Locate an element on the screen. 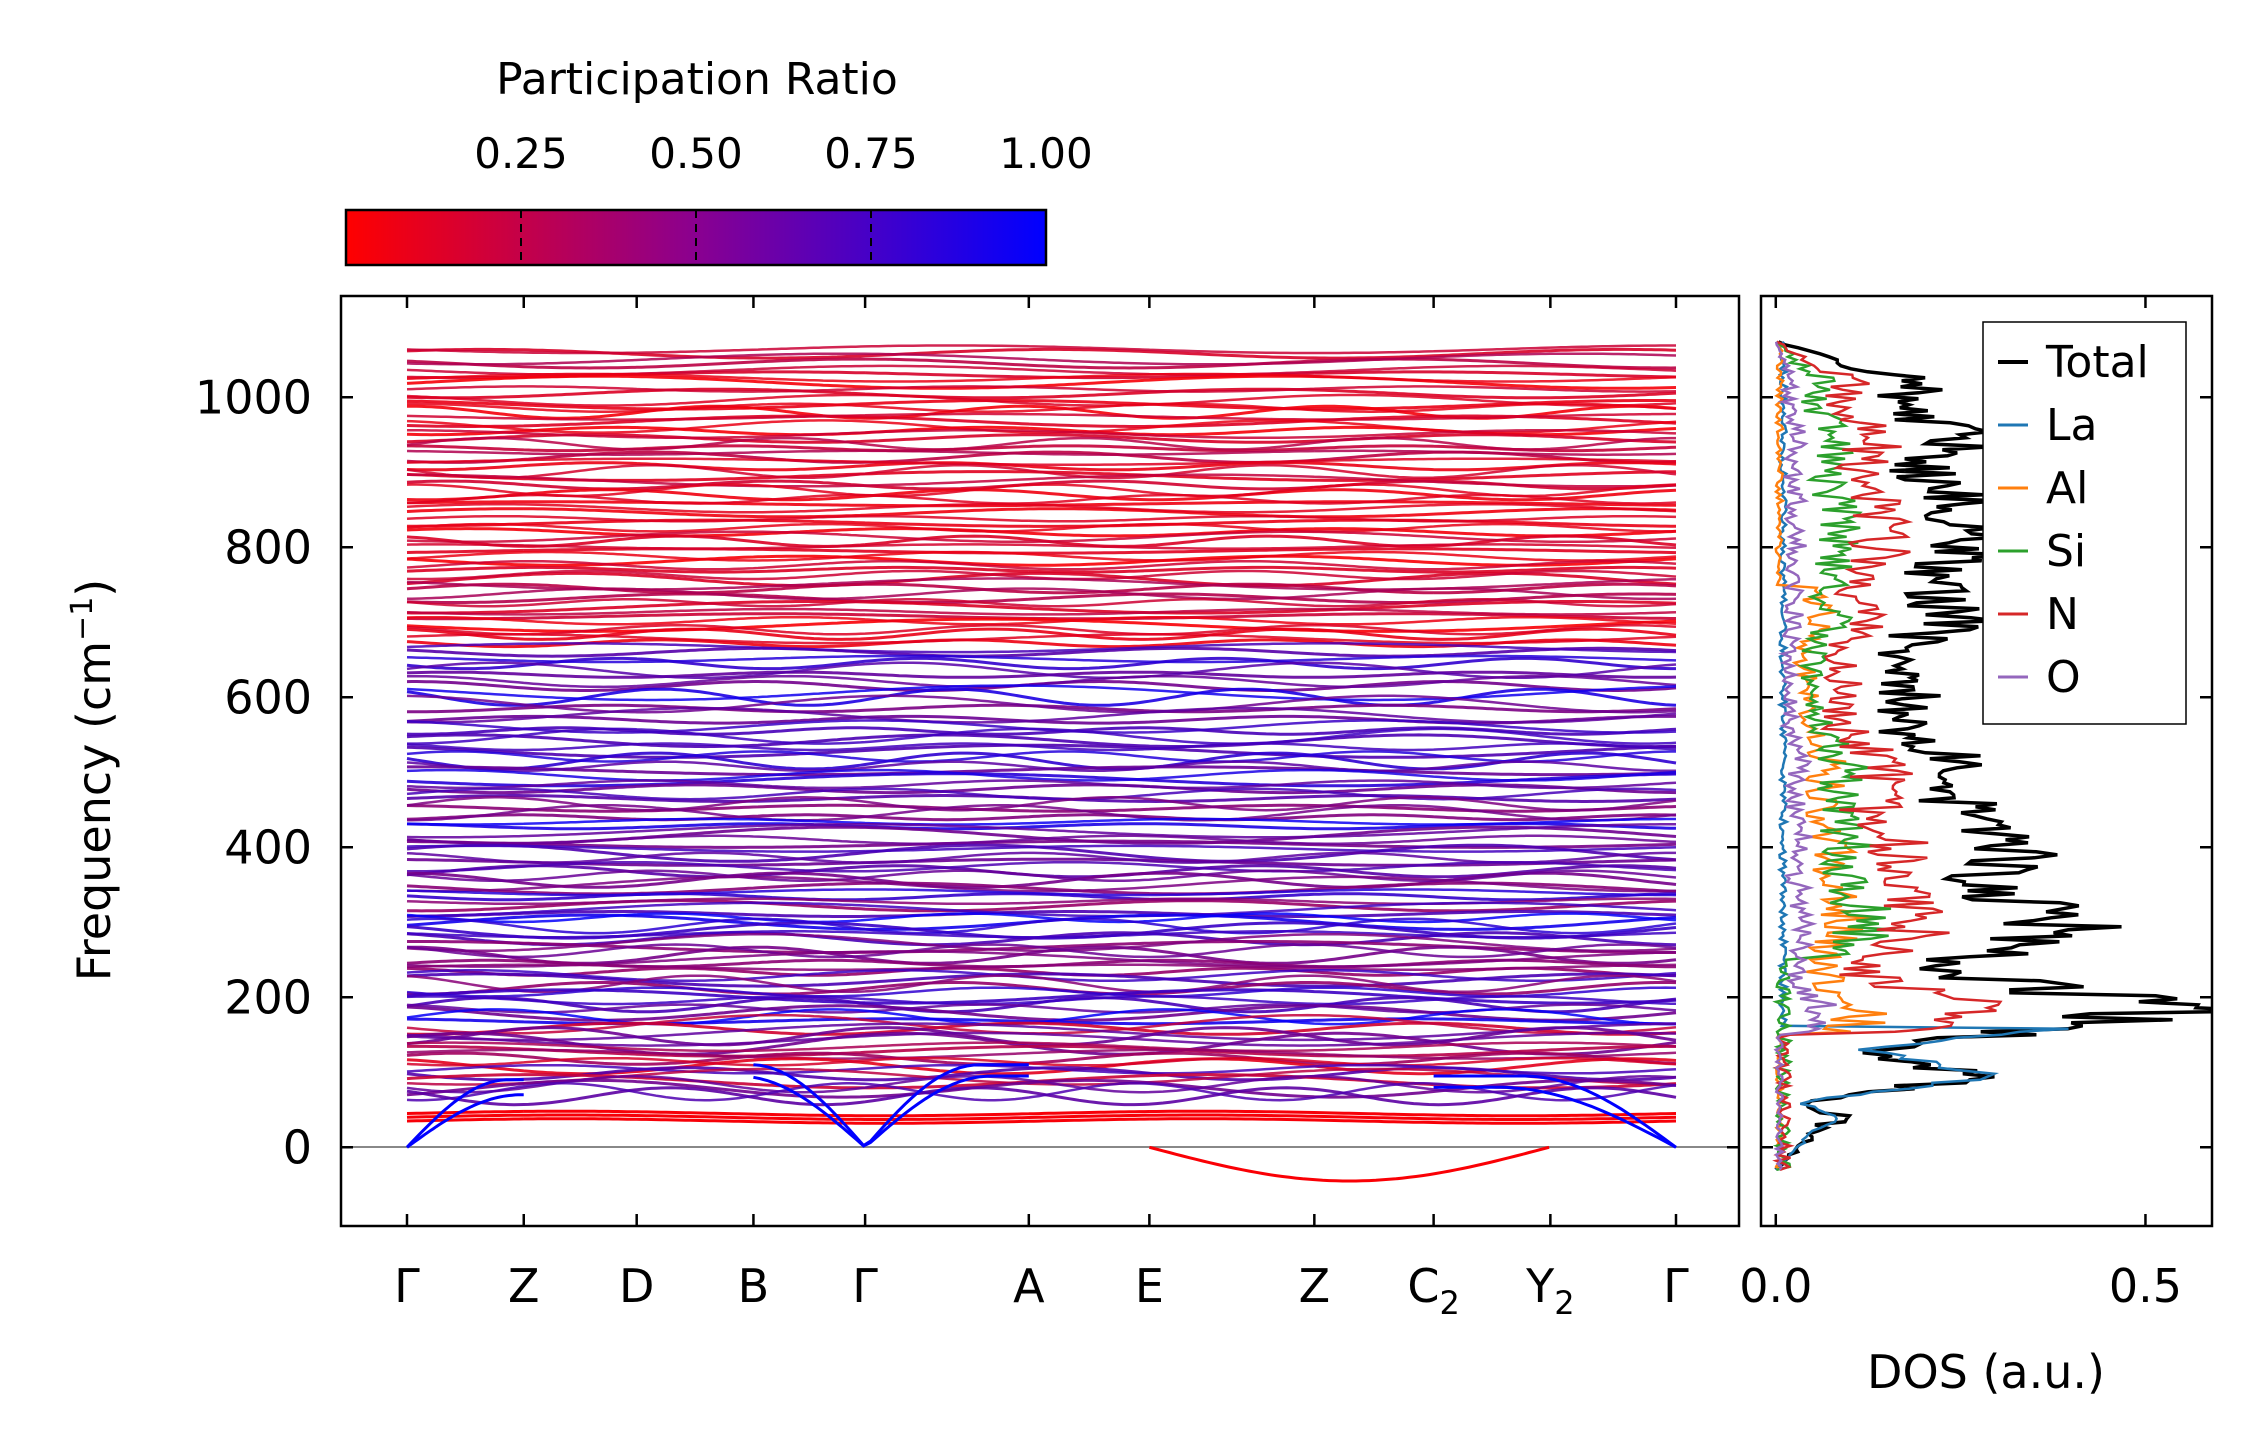  legend-label: Si is located at coordinates (2066, 551).